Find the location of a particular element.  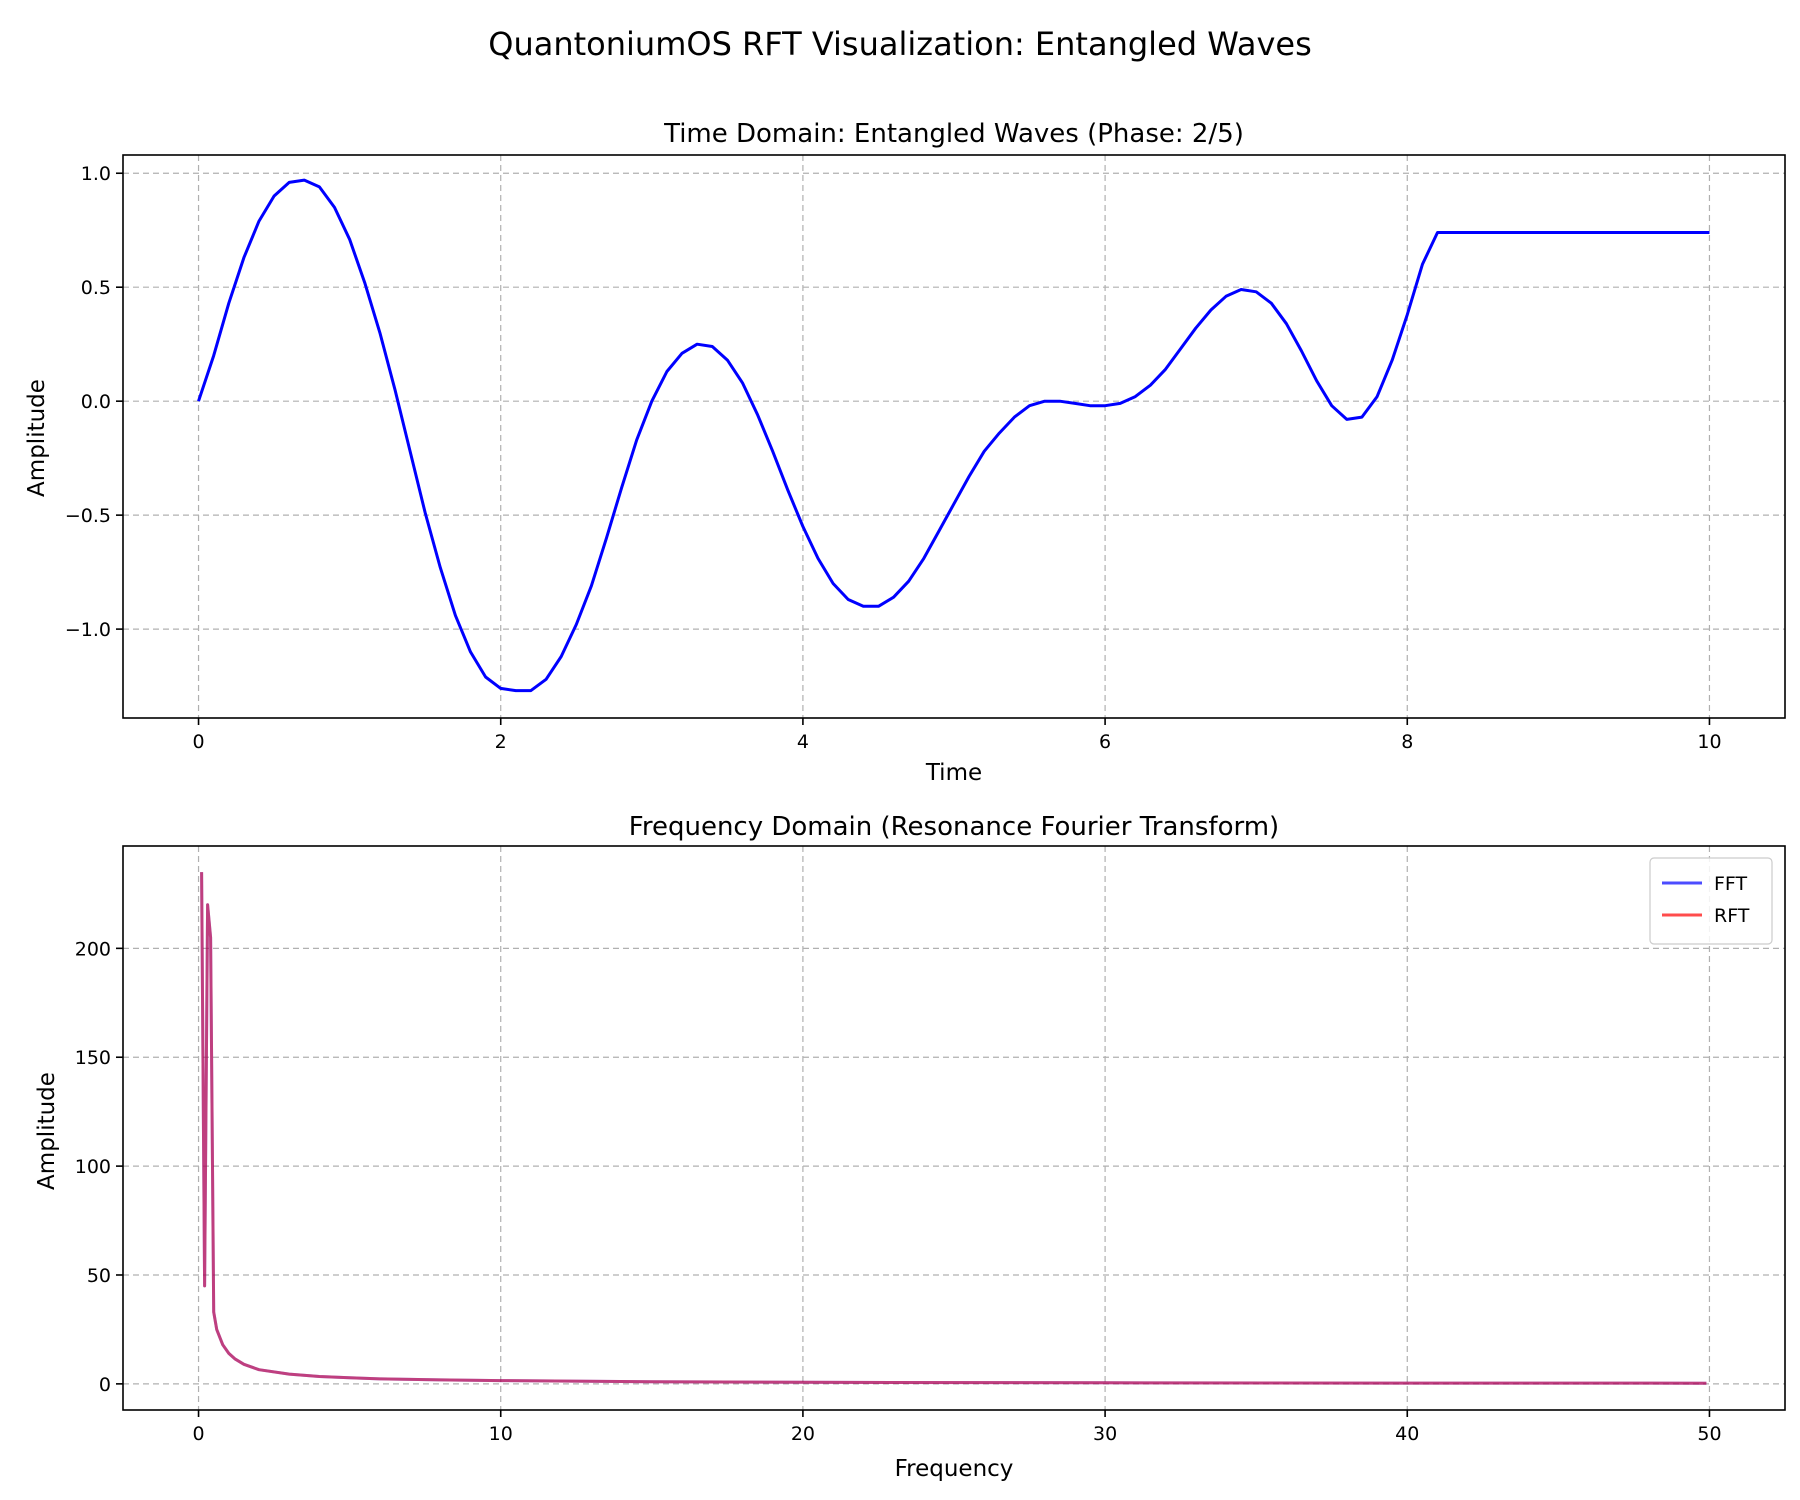

frequency-domain-x-tick-label: 10 is located at coordinates (501, 1434).